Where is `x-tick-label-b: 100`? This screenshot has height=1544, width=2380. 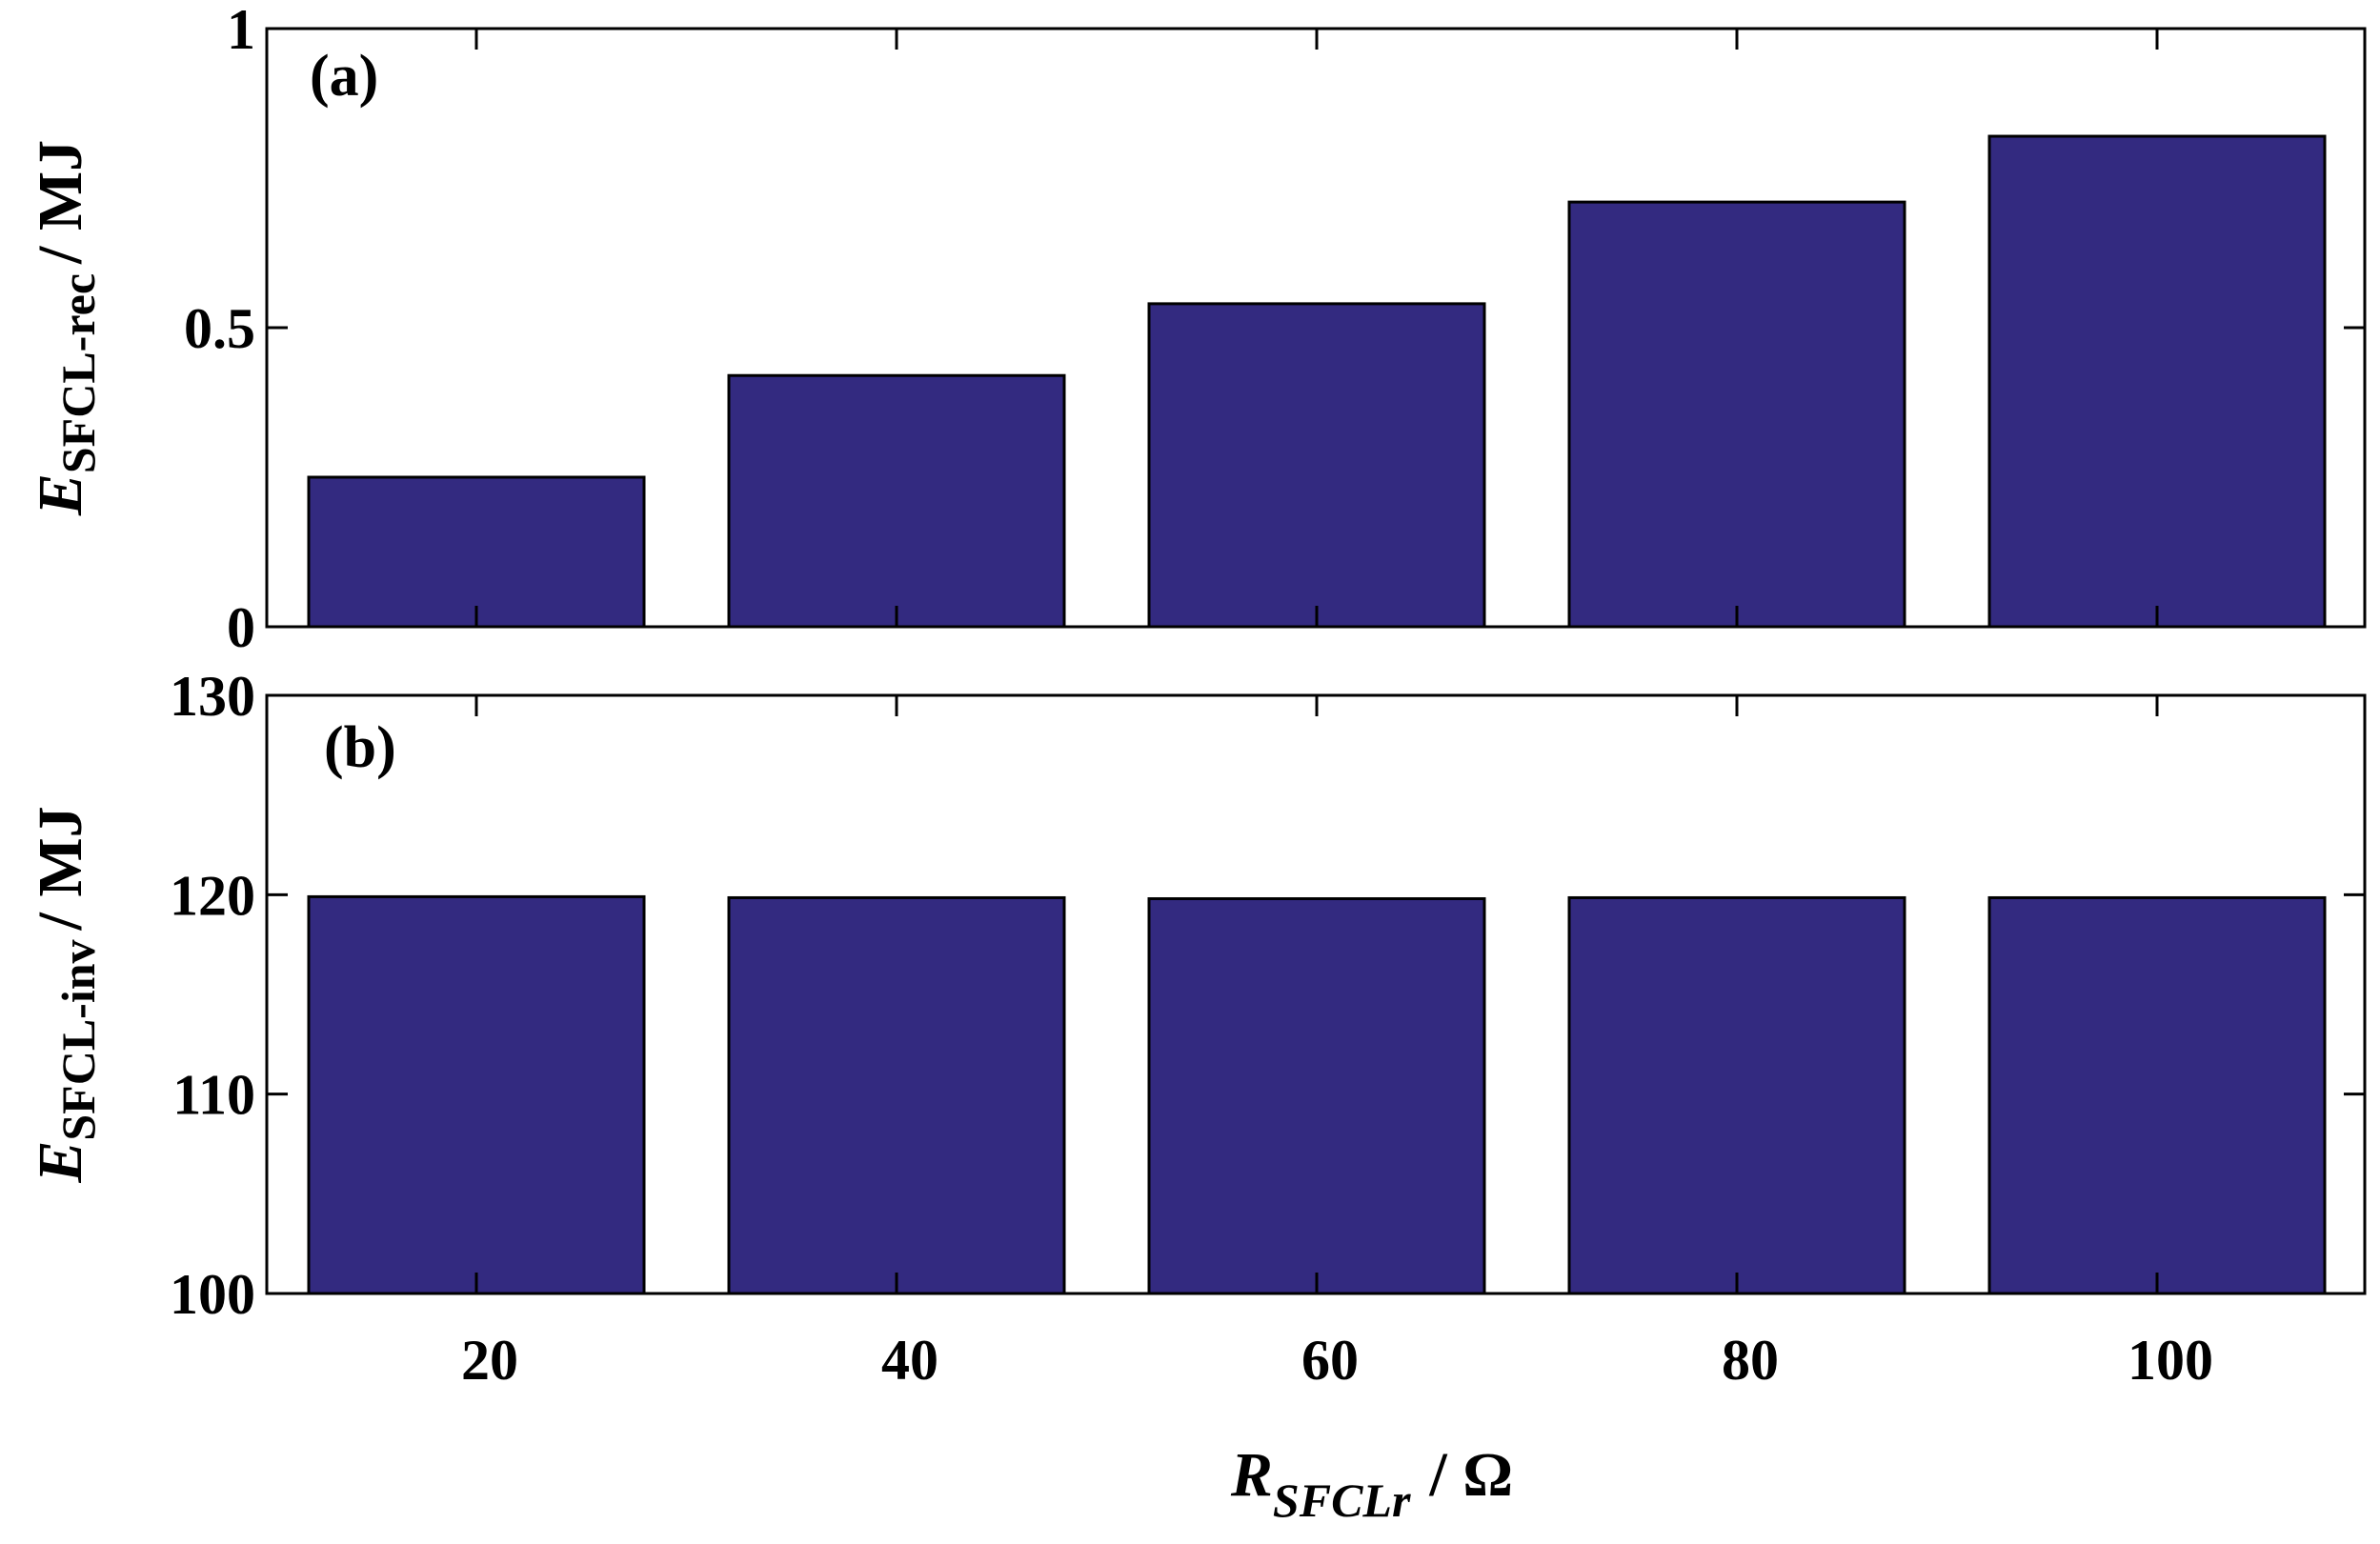
x-tick-label-b: 100 is located at coordinates (2170, 1360).